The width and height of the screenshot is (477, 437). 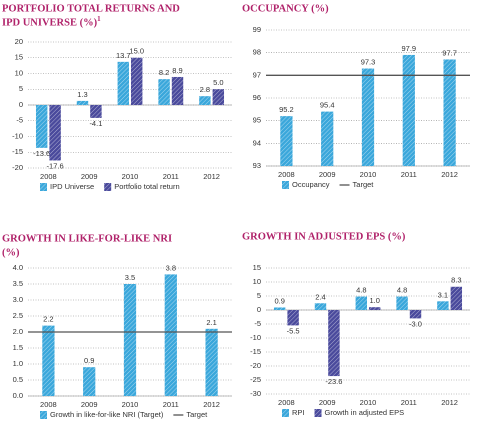 I want to click on value-label: 3.5, so click(x=130, y=277).